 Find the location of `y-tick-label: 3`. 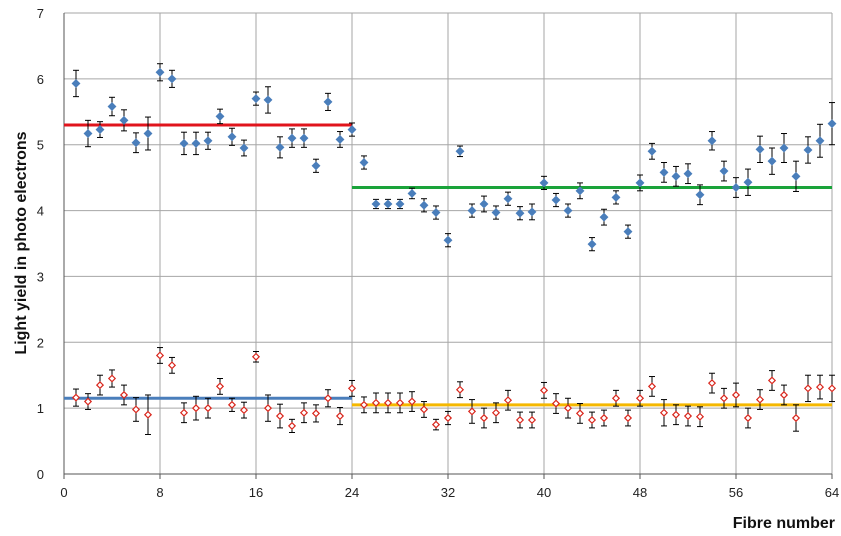

y-tick-label: 3 is located at coordinates (40, 276).